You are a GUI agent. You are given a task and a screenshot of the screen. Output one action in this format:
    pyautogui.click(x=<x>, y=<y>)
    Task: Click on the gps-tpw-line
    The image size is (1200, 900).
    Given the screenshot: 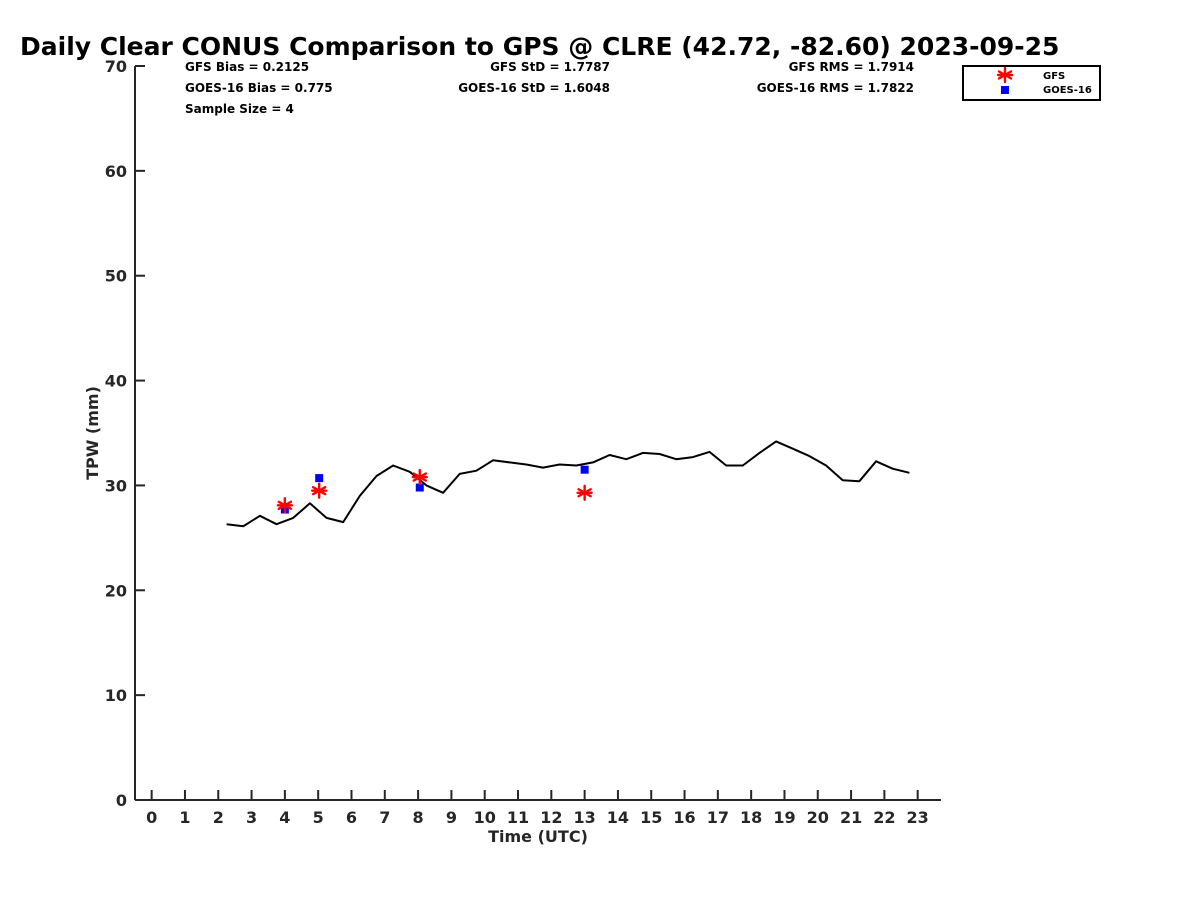 What is the action you would take?
    pyautogui.click(x=568, y=484)
    